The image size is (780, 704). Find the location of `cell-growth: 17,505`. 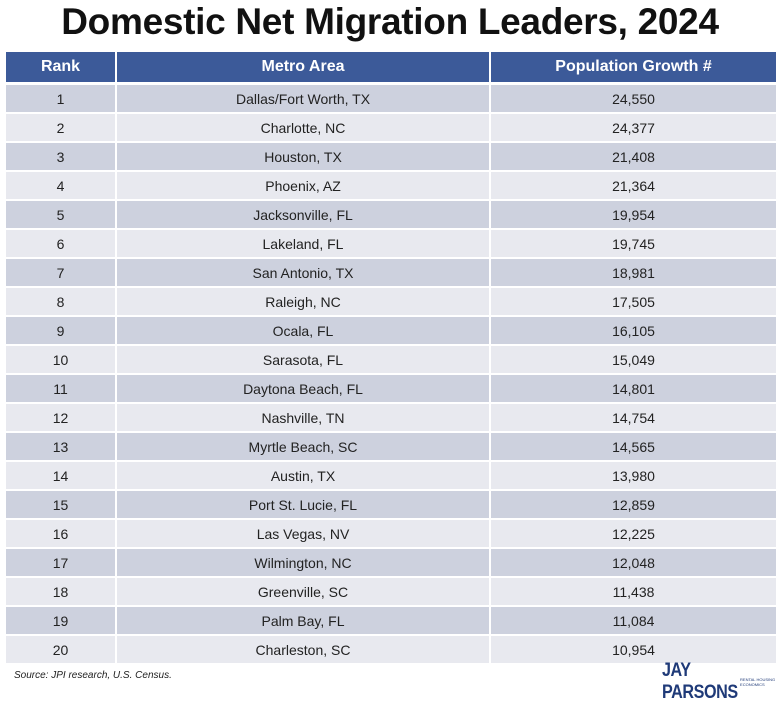

cell-growth: 17,505 is located at coordinates (633, 302).